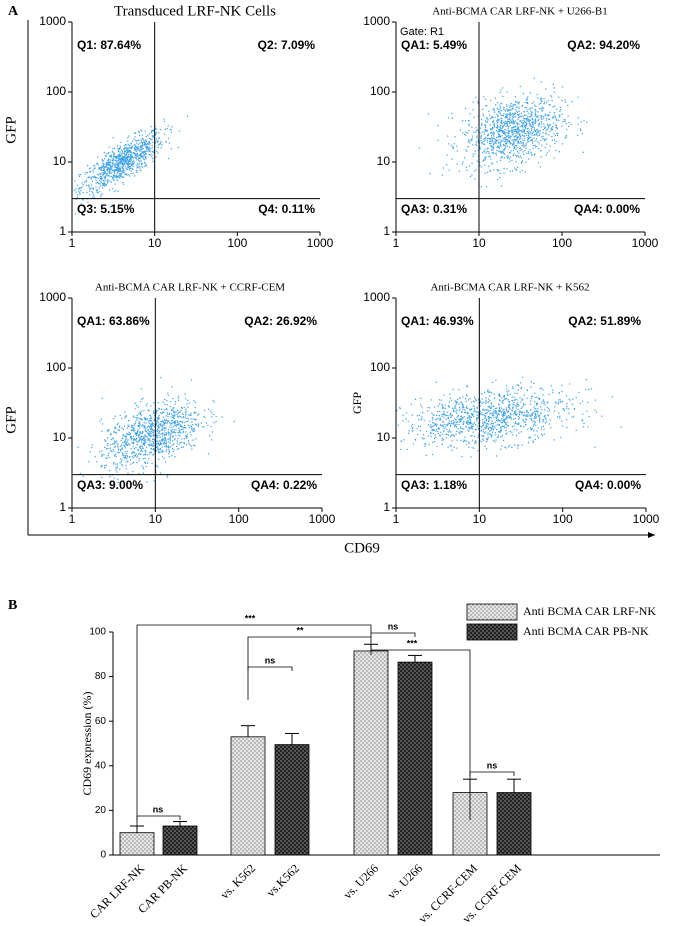  I want to click on x-tick-label: 100, so click(239, 519).